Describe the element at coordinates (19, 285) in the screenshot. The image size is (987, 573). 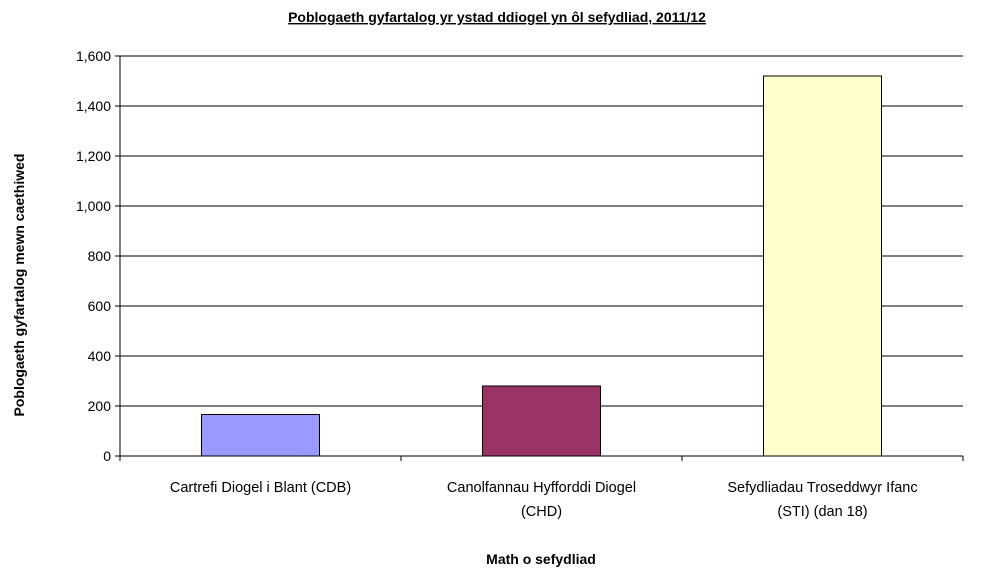
I see `y-axis-title: Poblogaeth gyfartalog mewn caethiwed` at that location.